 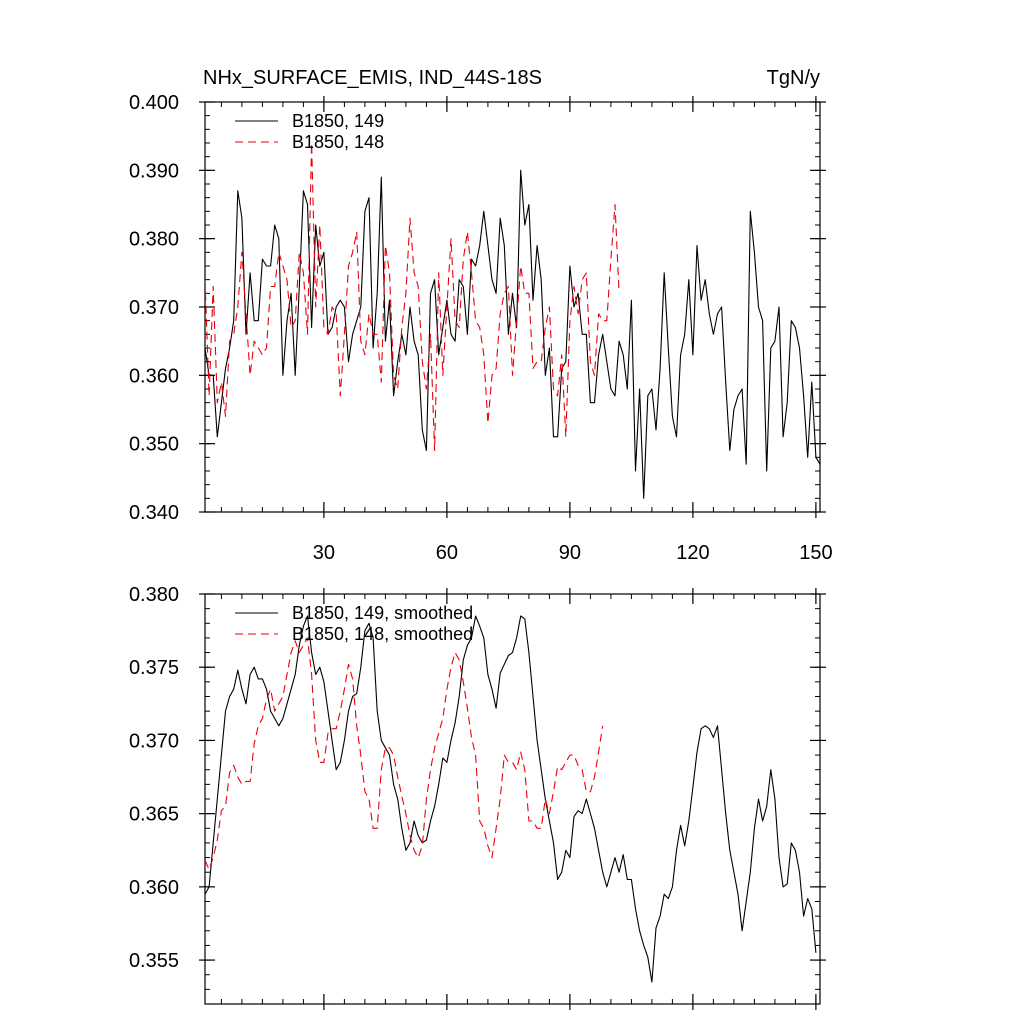 What do you see at coordinates (793, 78) in the screenshot?
I see `chart-units: TgN/y` at bounding box center [793, 78].